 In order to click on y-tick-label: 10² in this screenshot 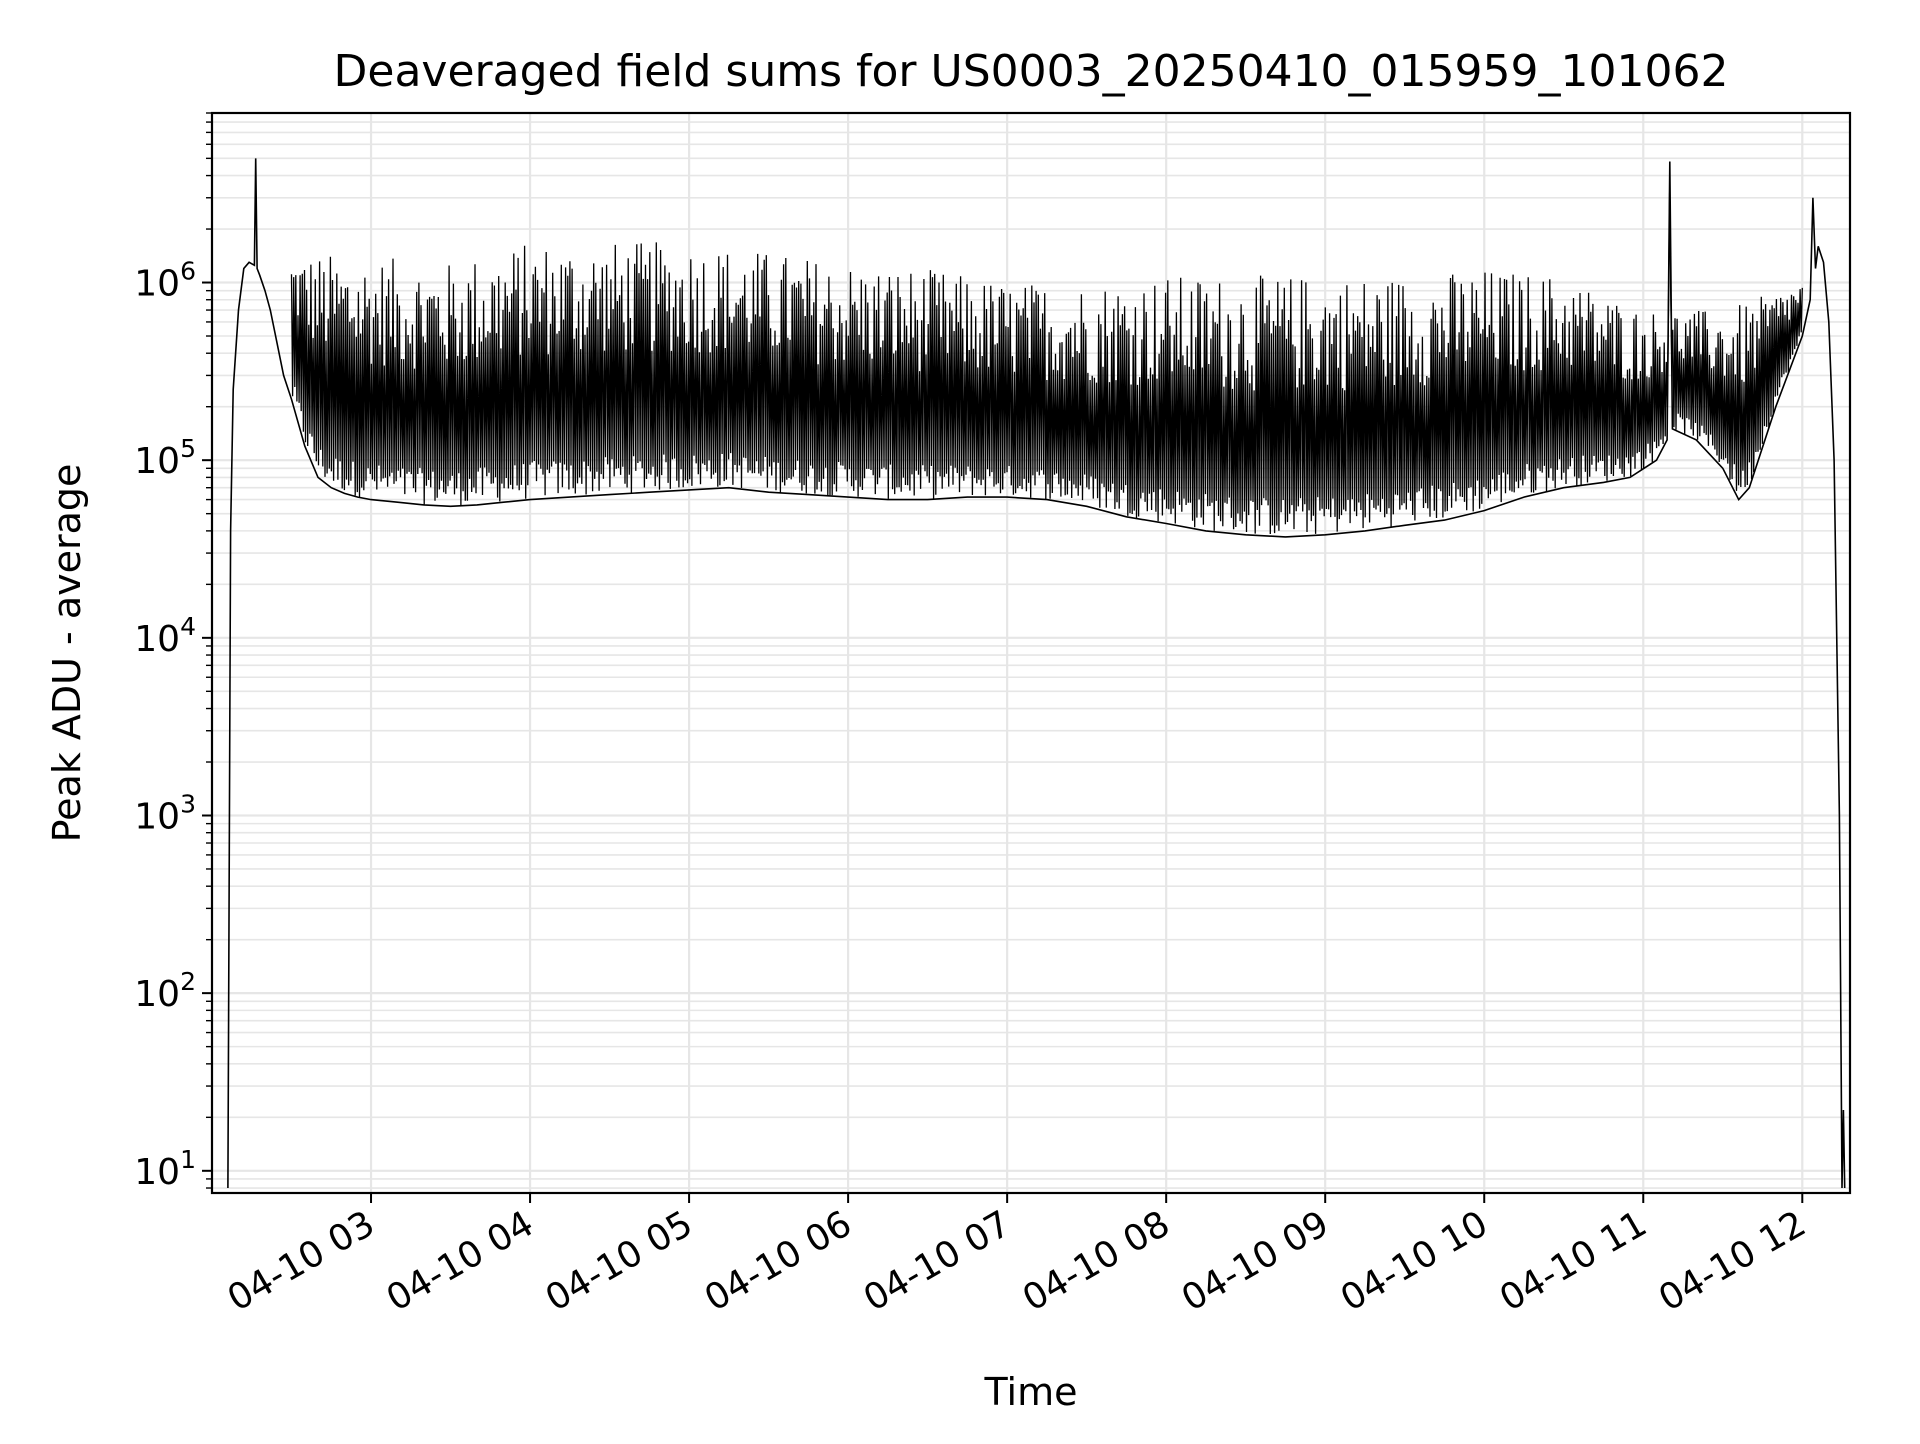, I will do `click(165, 991)`.